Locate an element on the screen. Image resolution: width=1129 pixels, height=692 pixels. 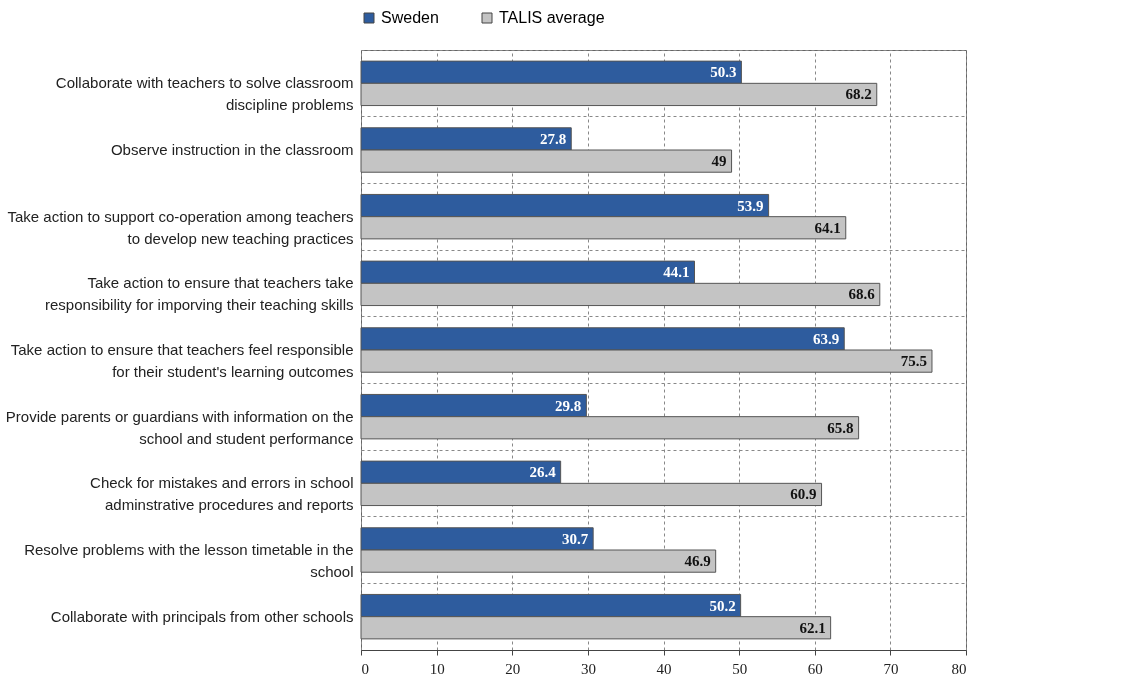
x-tick-label: 20 is located at coordinates (513, 668).